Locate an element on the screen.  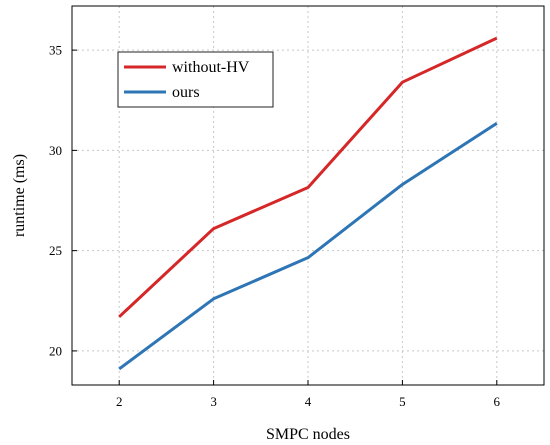
x-tick-label: 4 is located at coordinates (308, 401).